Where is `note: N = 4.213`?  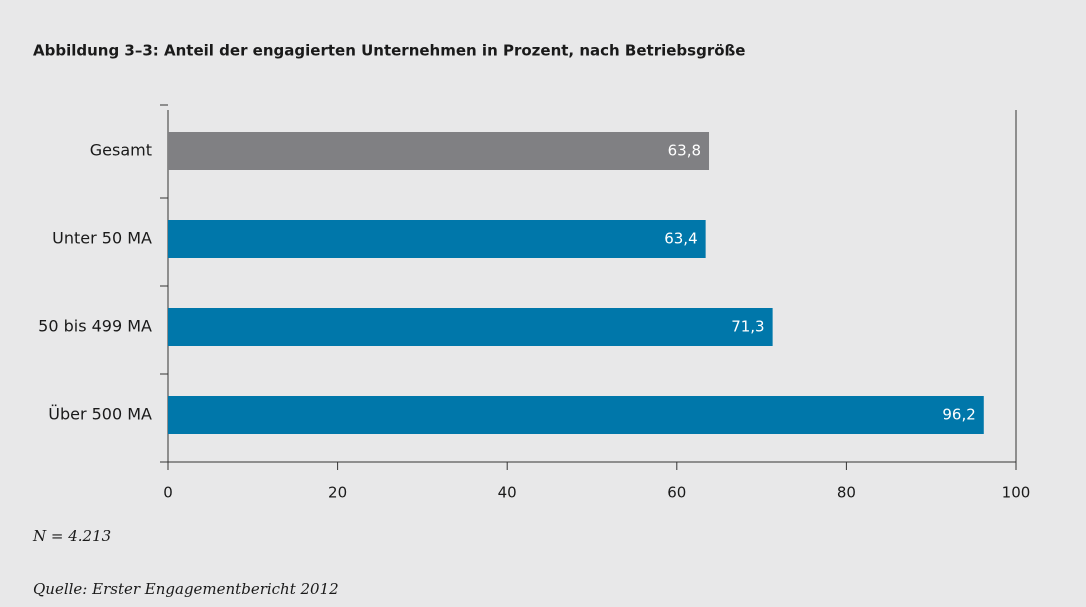
note: N = 4.213 is located at coordinates (71, 536).